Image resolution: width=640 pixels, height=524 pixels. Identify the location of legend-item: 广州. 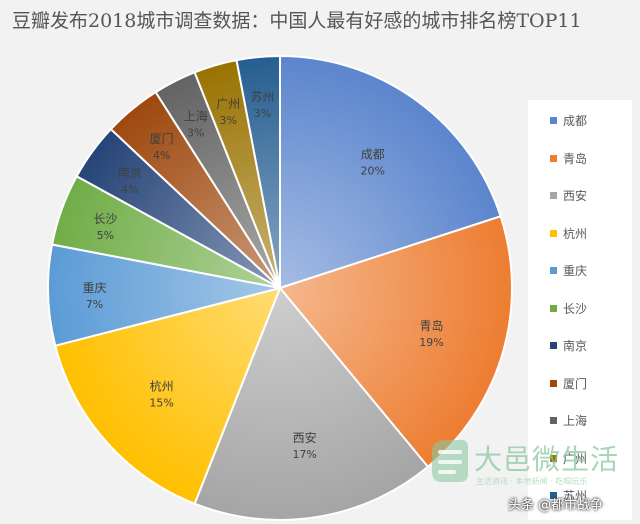
(568, 458).